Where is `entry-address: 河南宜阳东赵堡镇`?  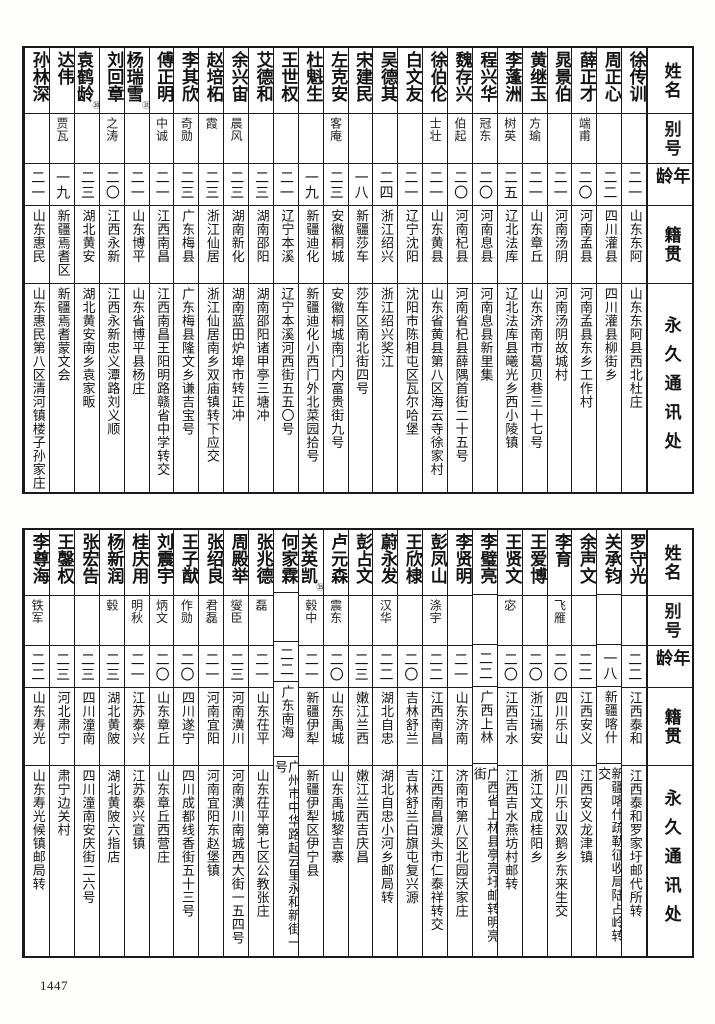
entry-address: 河南宜阳东赵堡镇 is located at coordinates (211, 823).